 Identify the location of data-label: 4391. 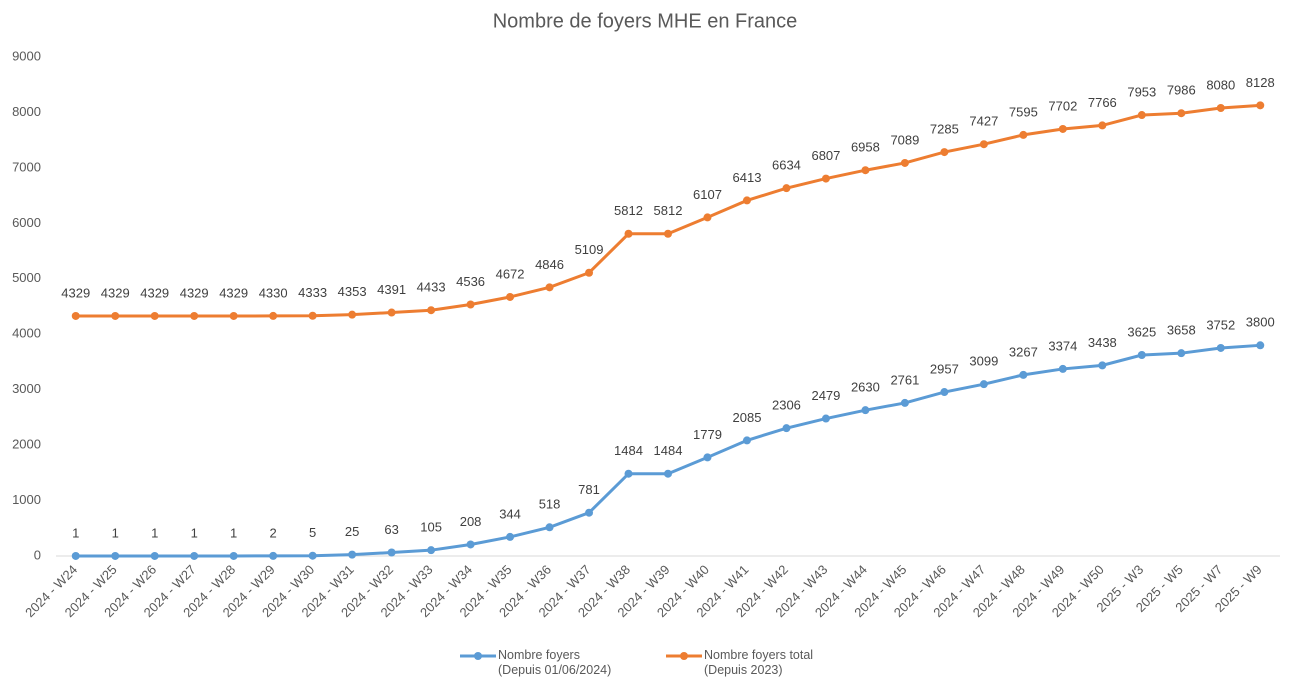
(391, 289).